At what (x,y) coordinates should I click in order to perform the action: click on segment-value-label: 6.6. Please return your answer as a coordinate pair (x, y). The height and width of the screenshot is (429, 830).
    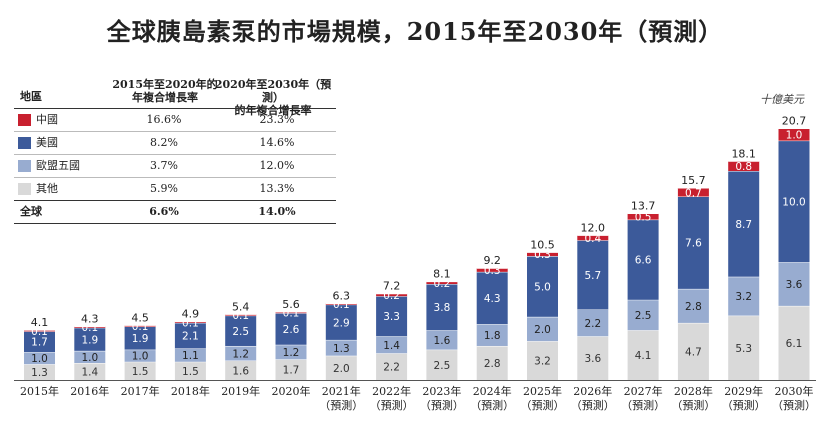
    Looking at the image, I should click on (643, 261).